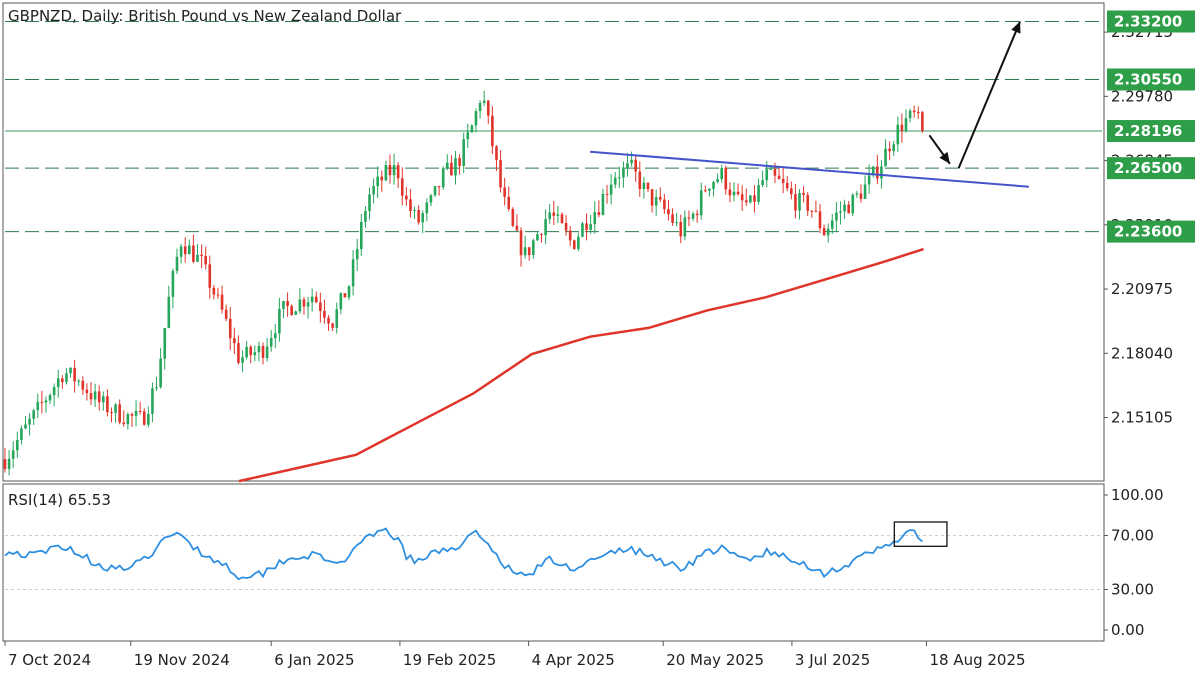  Describe the element at coordinates (809, 169) in the screenshot. I see `descending-trendline` at that location.